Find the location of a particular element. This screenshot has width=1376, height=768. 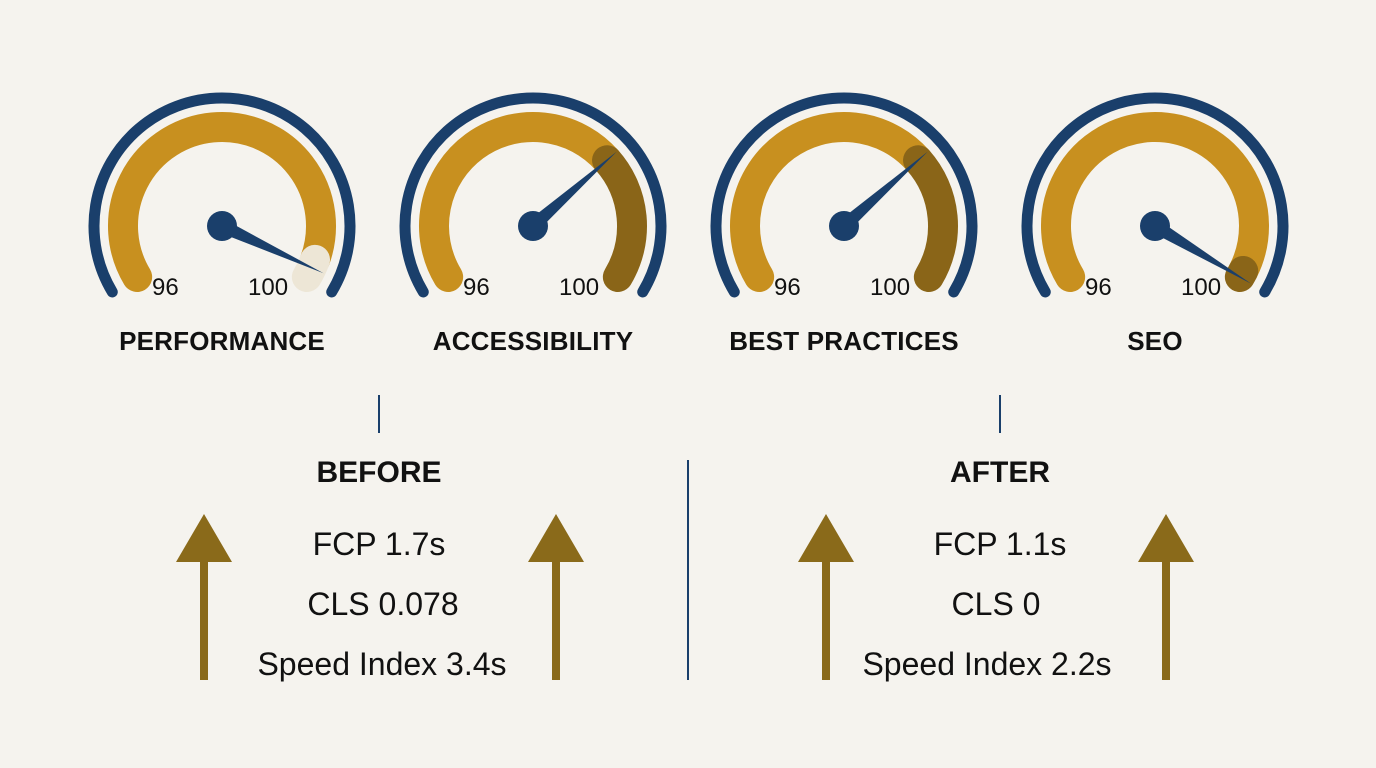

divider-after is located at coordinates (1000, 414).